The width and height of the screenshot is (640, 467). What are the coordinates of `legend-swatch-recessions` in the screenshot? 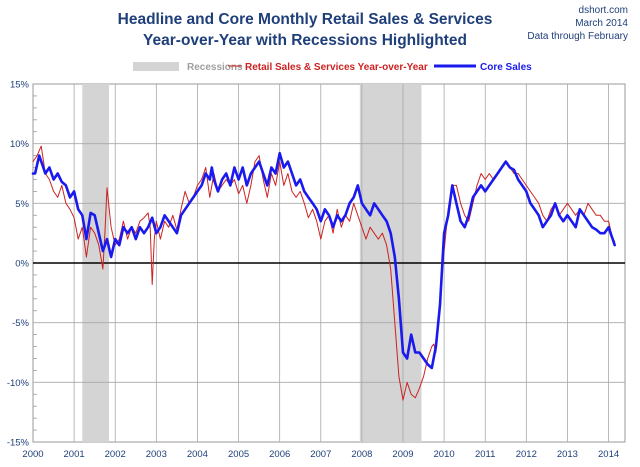 It's located at (156, 66).